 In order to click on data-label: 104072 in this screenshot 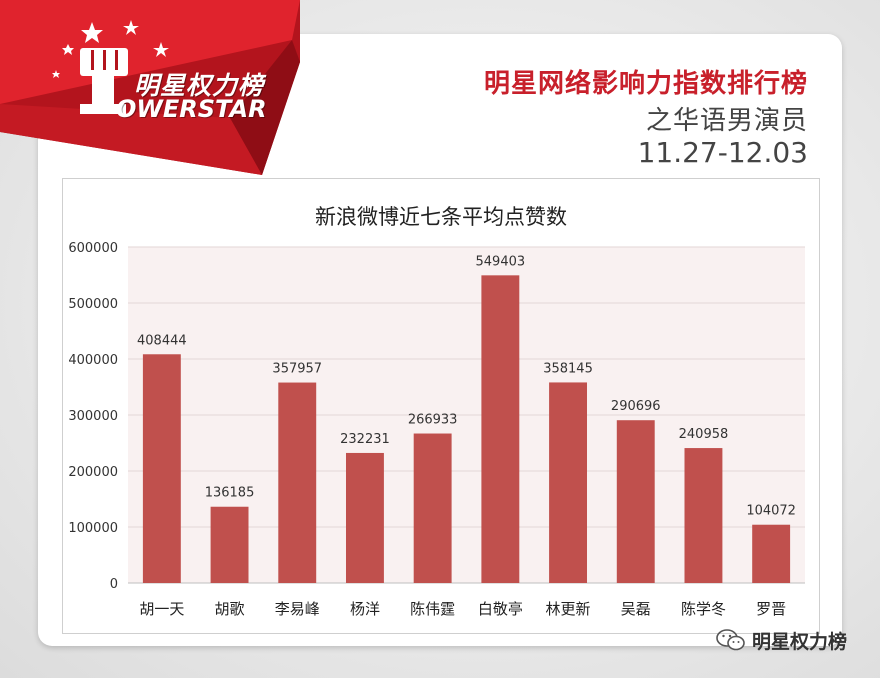, I will do `click(771, 511)`.